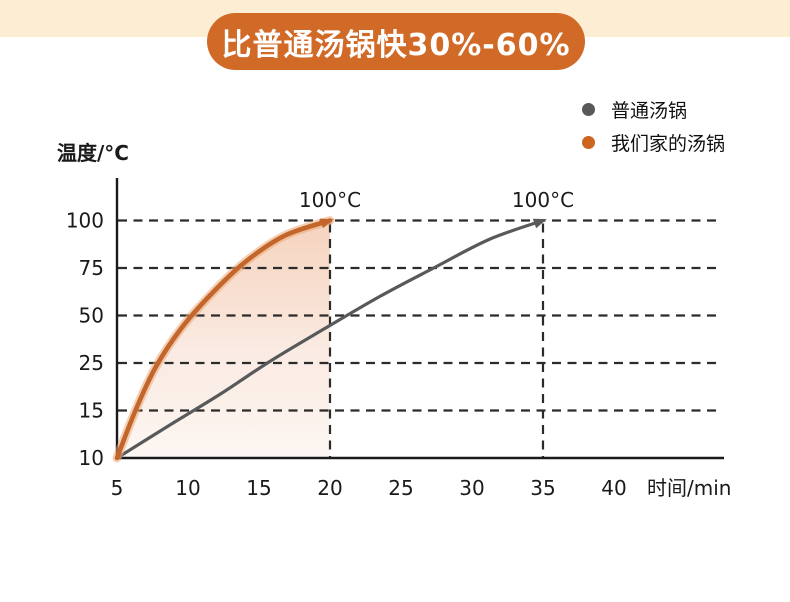 The width and height of the screenshot is (790, 602). What do you see at coordinates (471, 488) in the screenshot?
I see `x-tick-30: 30` at bounding box center [471, 488].